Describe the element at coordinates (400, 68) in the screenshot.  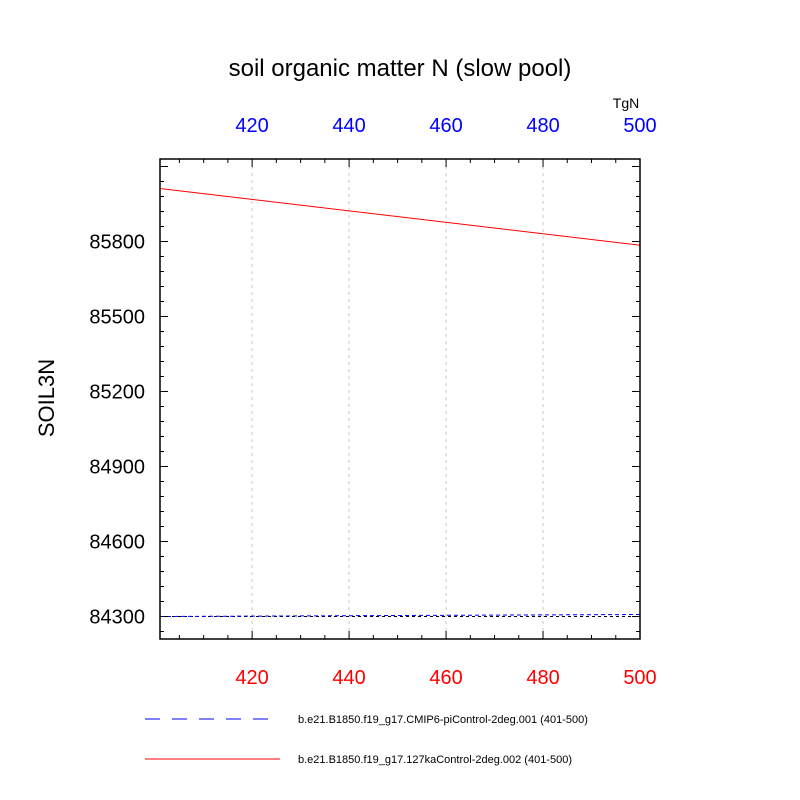
I see `chart-title: soil organic matter N (slow pool)` at that location.